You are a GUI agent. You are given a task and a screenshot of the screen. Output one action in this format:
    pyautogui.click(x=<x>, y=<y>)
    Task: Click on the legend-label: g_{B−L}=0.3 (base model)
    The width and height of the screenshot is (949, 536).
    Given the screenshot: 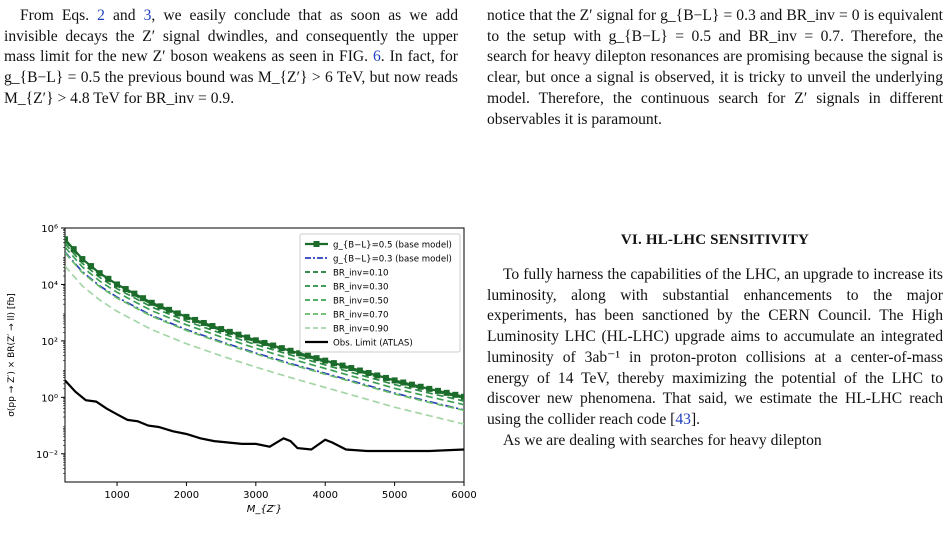 What is the action you would take?
    pyautogui.click(x=392, y=260)
    